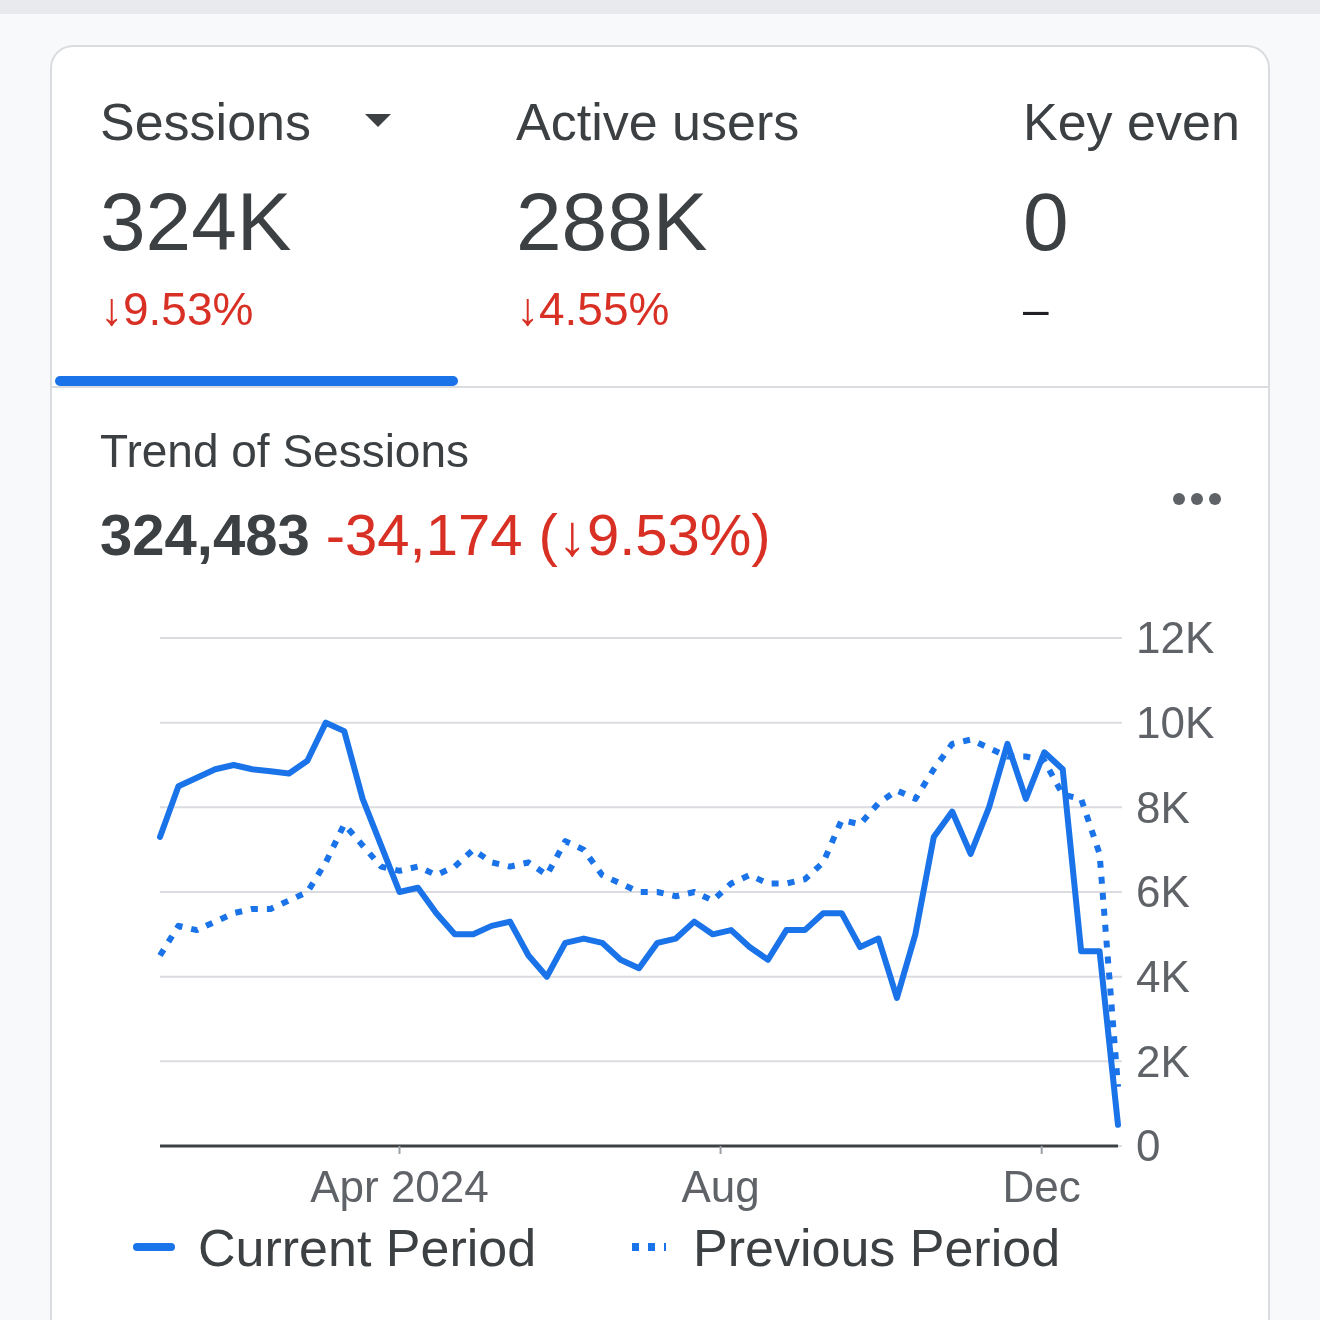  Describe the element at coordinates (1148, 1146) in the screenshot. I see `y-tick-label: 0` at that location.